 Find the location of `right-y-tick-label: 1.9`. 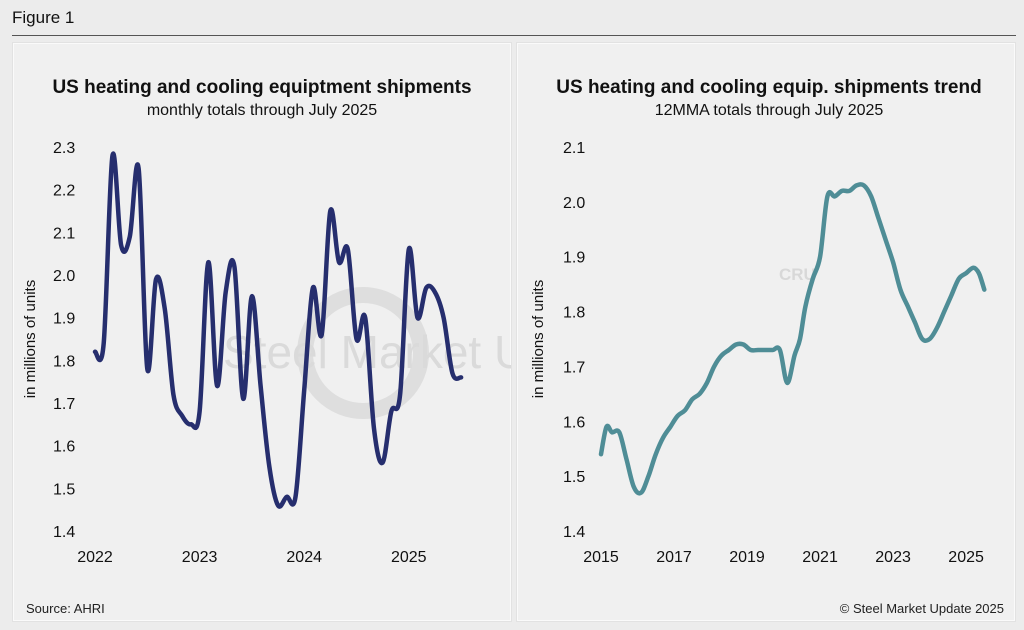

right-y-tick-label: 1.9 is located at coordinates (574, 258).